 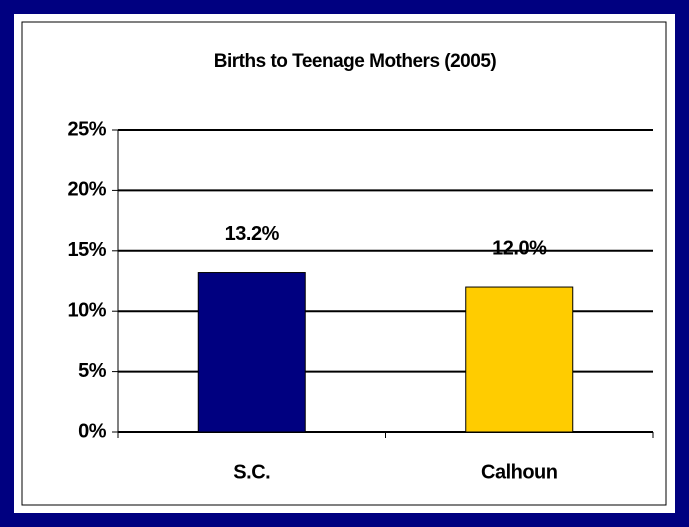 What do you see at coordinates (86, 310) in the screenshot?
I see `y-tick-label: 10%` at bounding box center [86, 310].